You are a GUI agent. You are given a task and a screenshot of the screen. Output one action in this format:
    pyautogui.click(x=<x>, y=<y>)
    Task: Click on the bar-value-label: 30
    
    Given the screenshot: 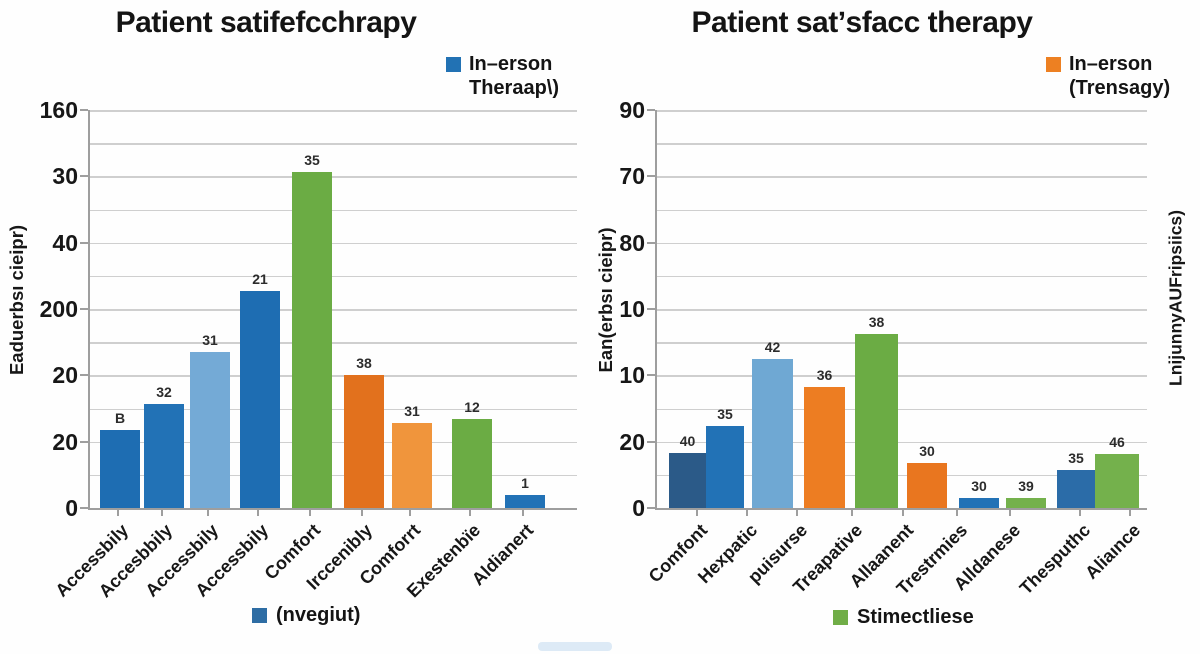 What is the action you would take?
    pyautogui.click(x=927, y=451)
    